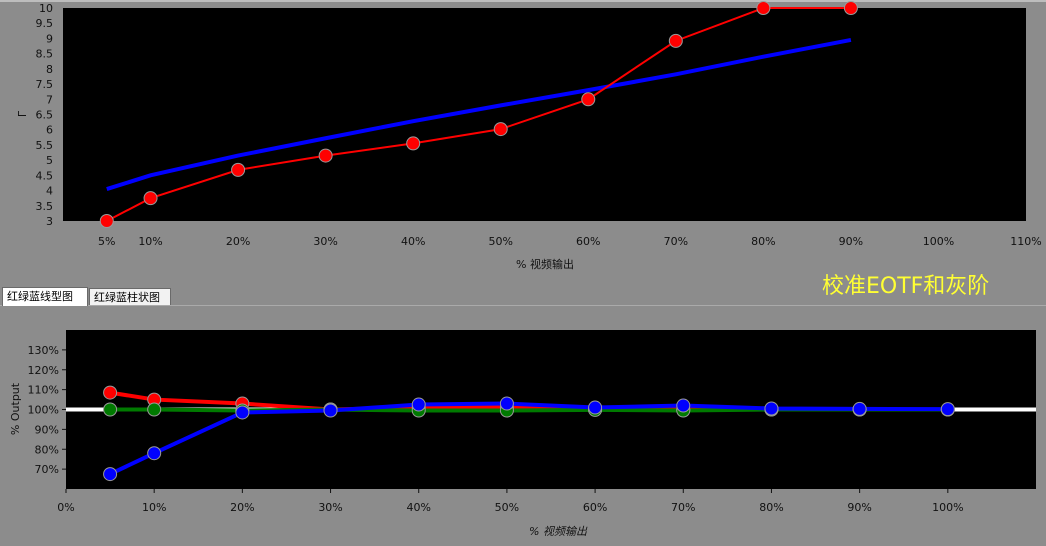 The height and width of the screenshot is (546, 1046). What do you see at coordinates (330, 507) in the screenshot?
I see `rgb-x-tick-label: 30%` at bounding box center [330, 507].